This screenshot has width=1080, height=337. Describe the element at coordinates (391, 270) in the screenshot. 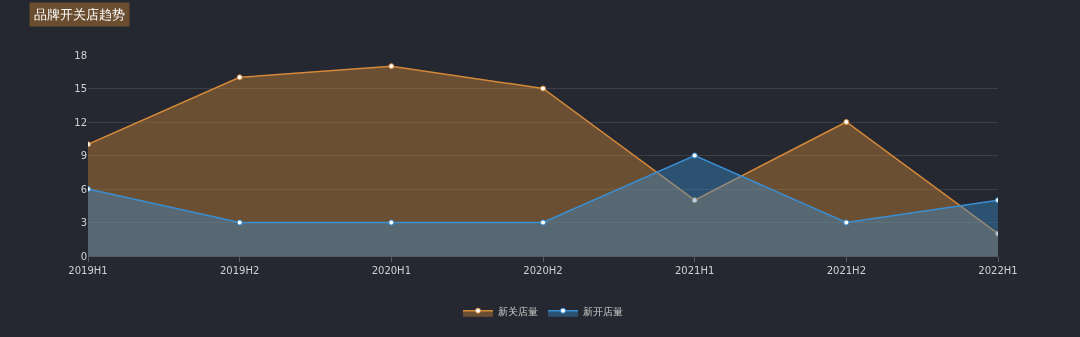

I see `x-tick-label: 2020H1` at that location.